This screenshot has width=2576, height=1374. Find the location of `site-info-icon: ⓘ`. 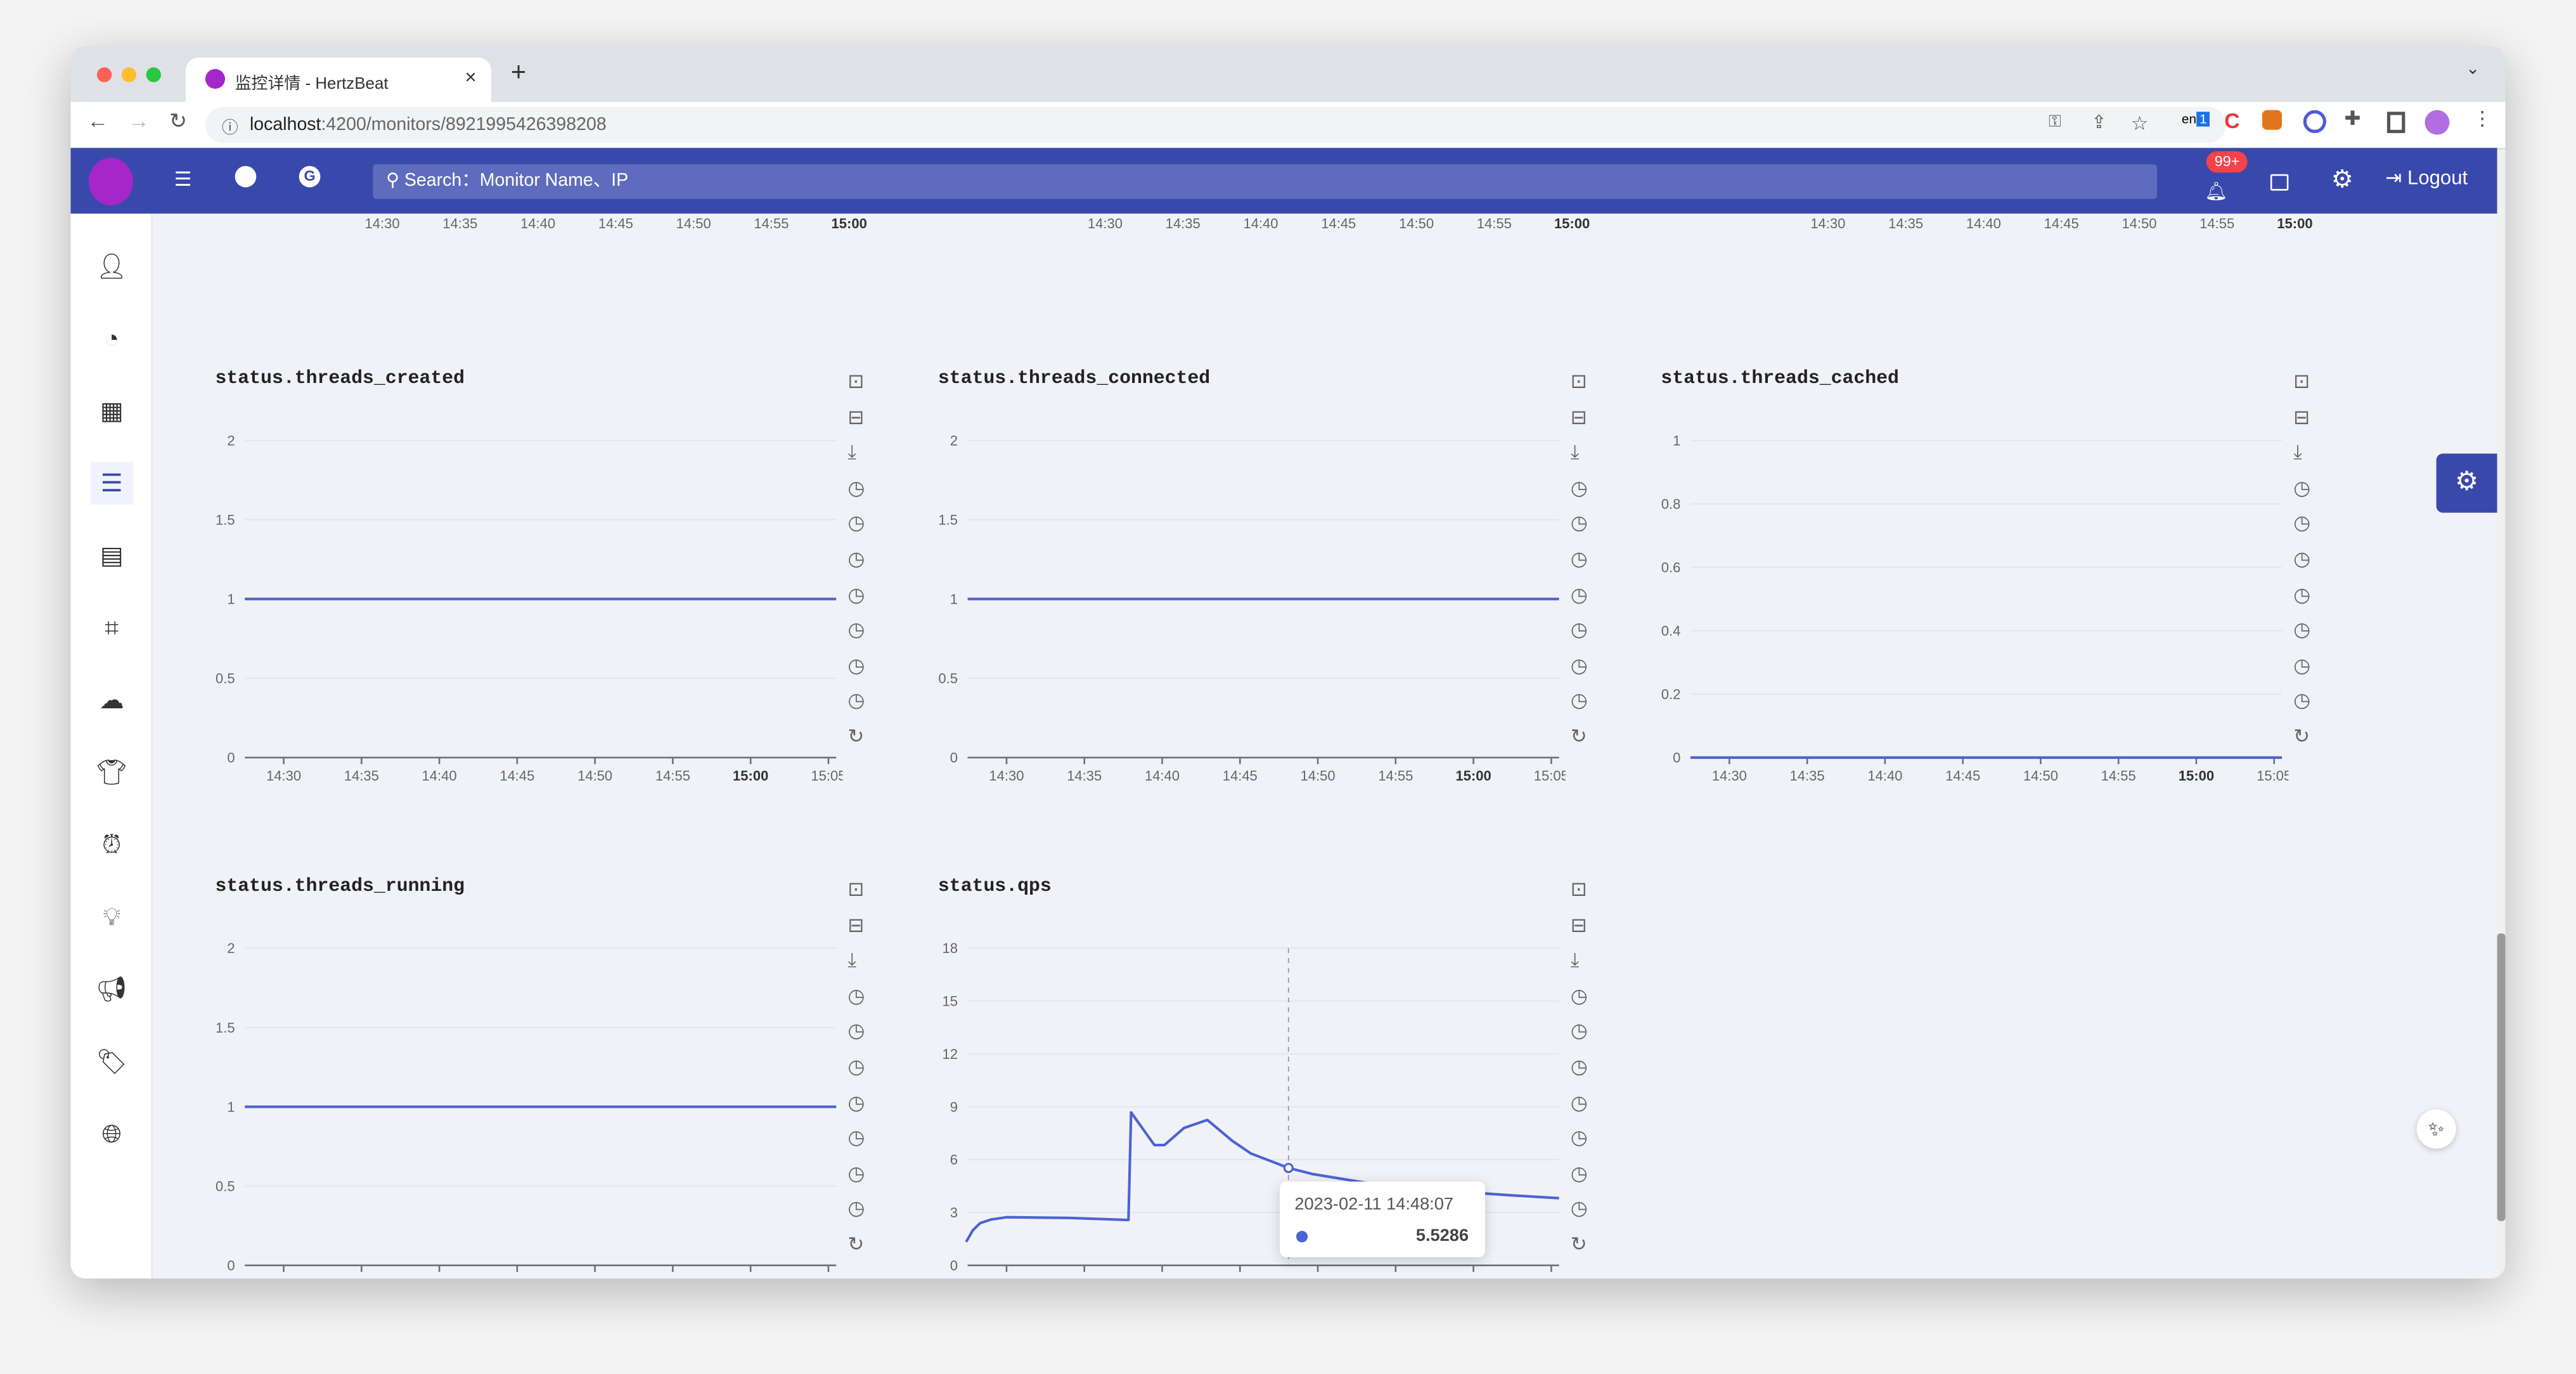

site-info-icon: ⓘ is located at coordinates (229, 129).